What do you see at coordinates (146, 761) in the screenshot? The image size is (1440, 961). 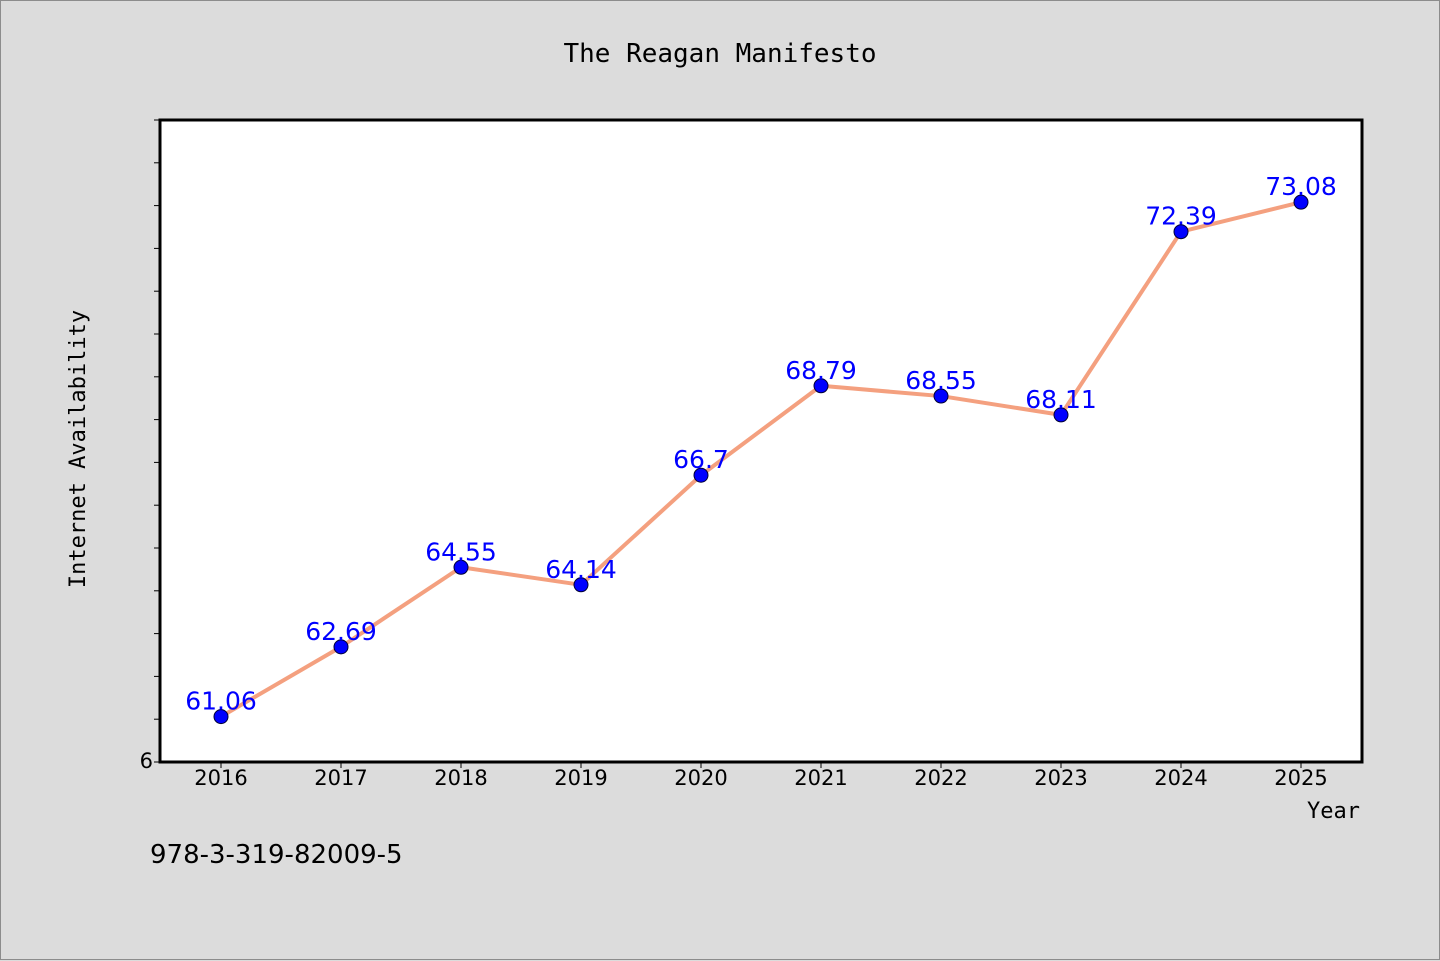 I see `y-tick-label: 6` at bounding box center [146, 761].